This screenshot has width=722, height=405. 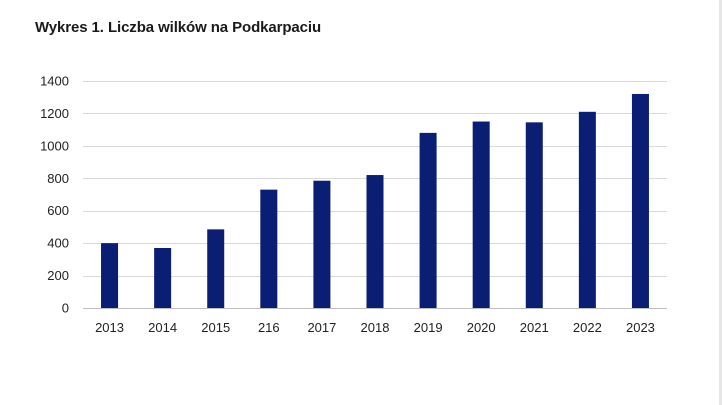 What do you see at coordinates (110, 275) in the screenshot?
I see `bar-2013` at bounding box center [110, 275].